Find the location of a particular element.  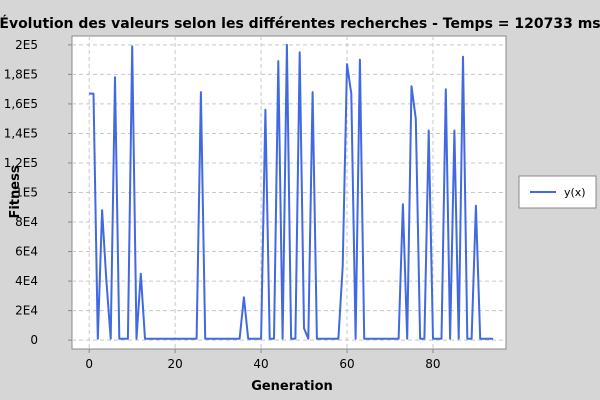

x-tick-labels: 0 20 40 60 80 is located at coordinates (262, 364).